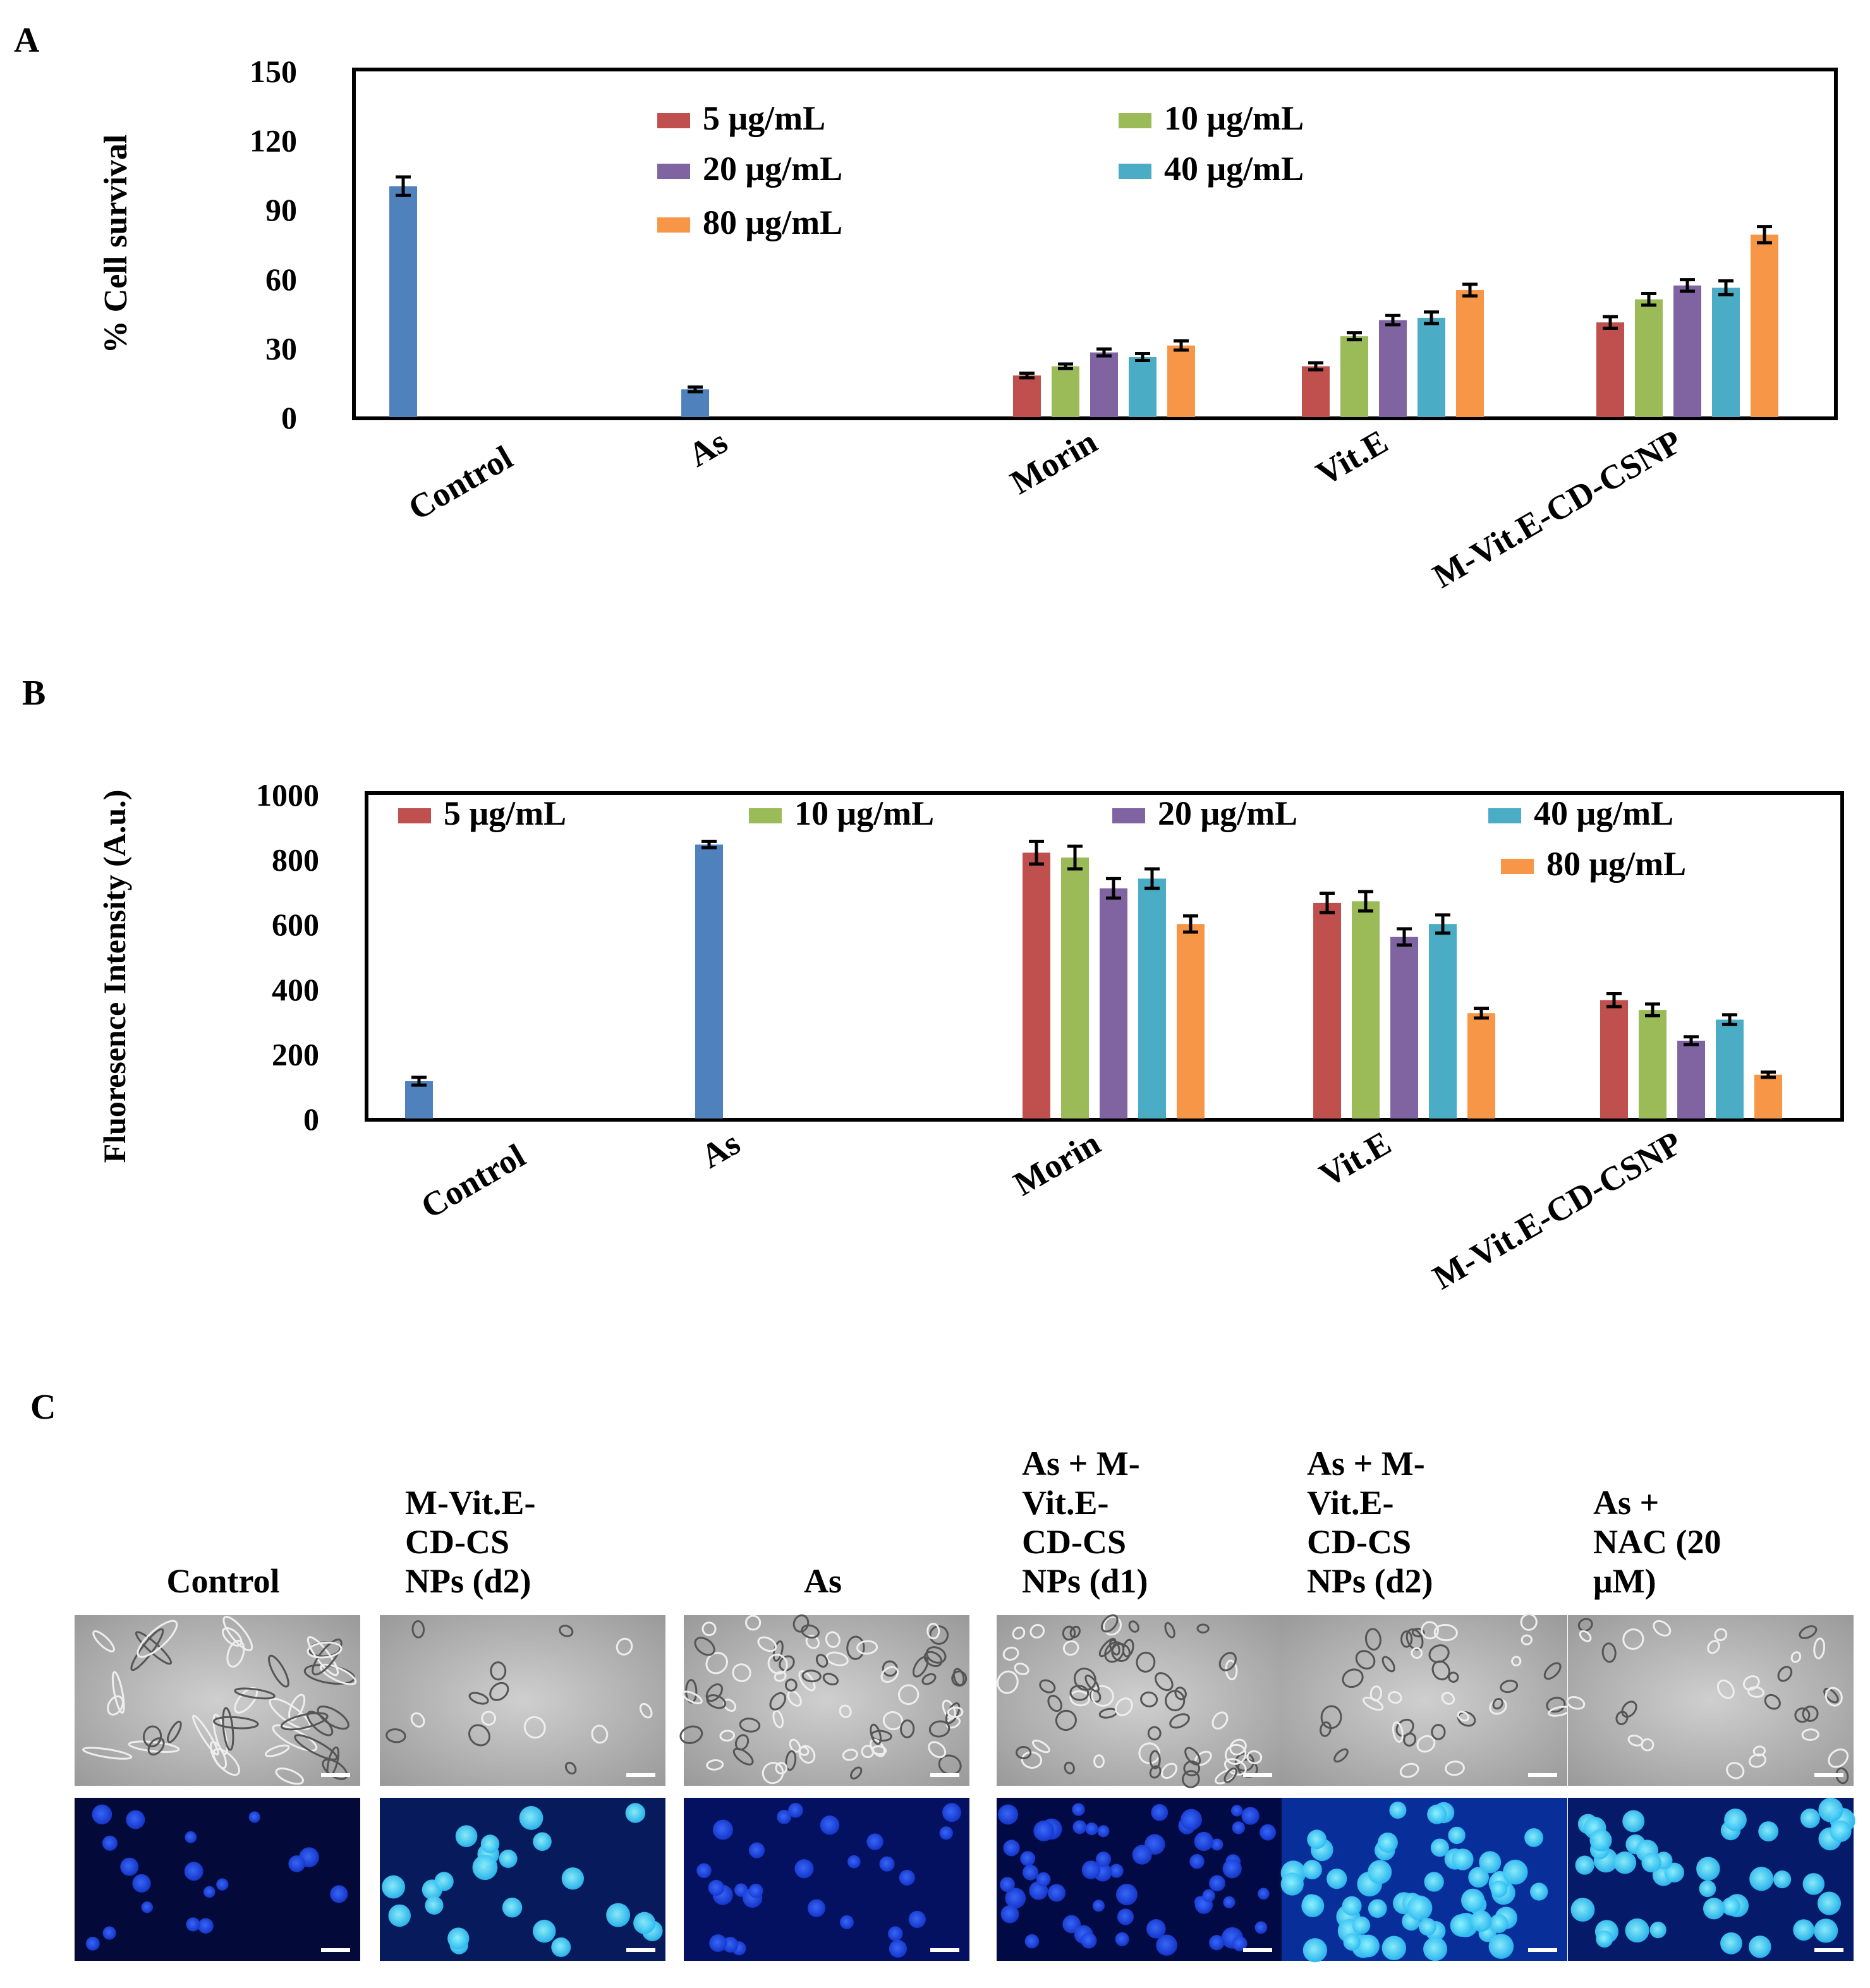 The height and width of the screenshot is (1988, 1870). I want to click on y-tick-label: 400, so click(295, 989).